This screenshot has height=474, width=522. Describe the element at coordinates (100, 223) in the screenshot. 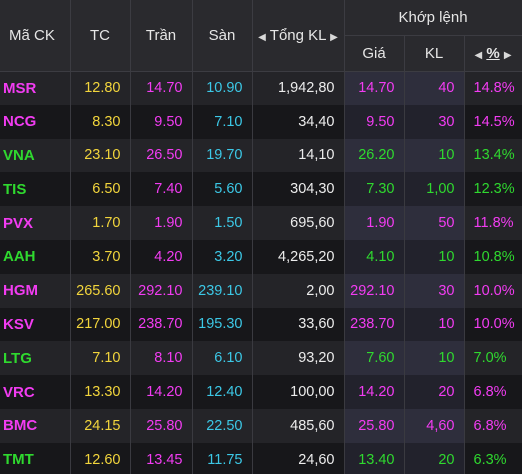

I see `reference-price-cell: 1.70` at that location.